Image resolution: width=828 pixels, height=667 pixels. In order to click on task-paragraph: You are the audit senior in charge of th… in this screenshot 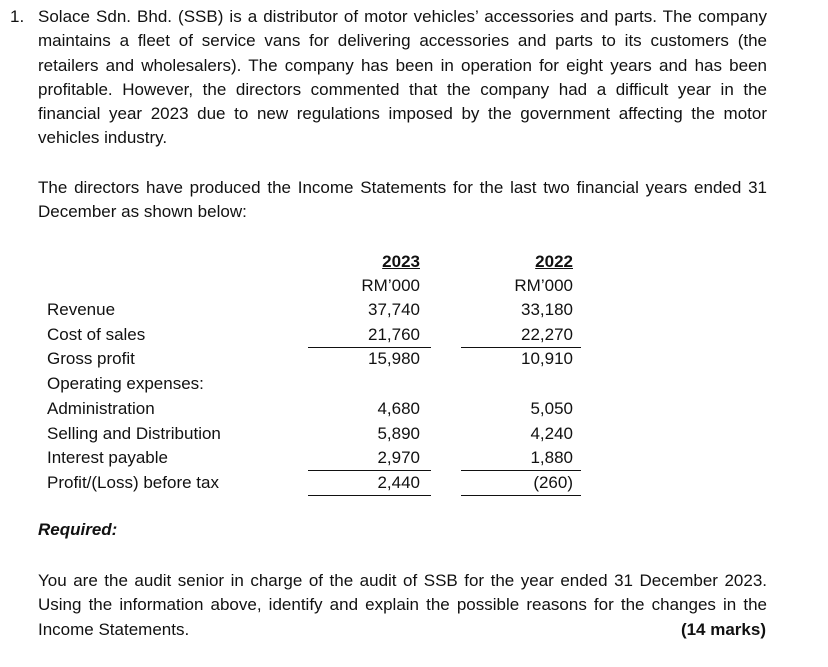, I will do `click(402, 605)`.